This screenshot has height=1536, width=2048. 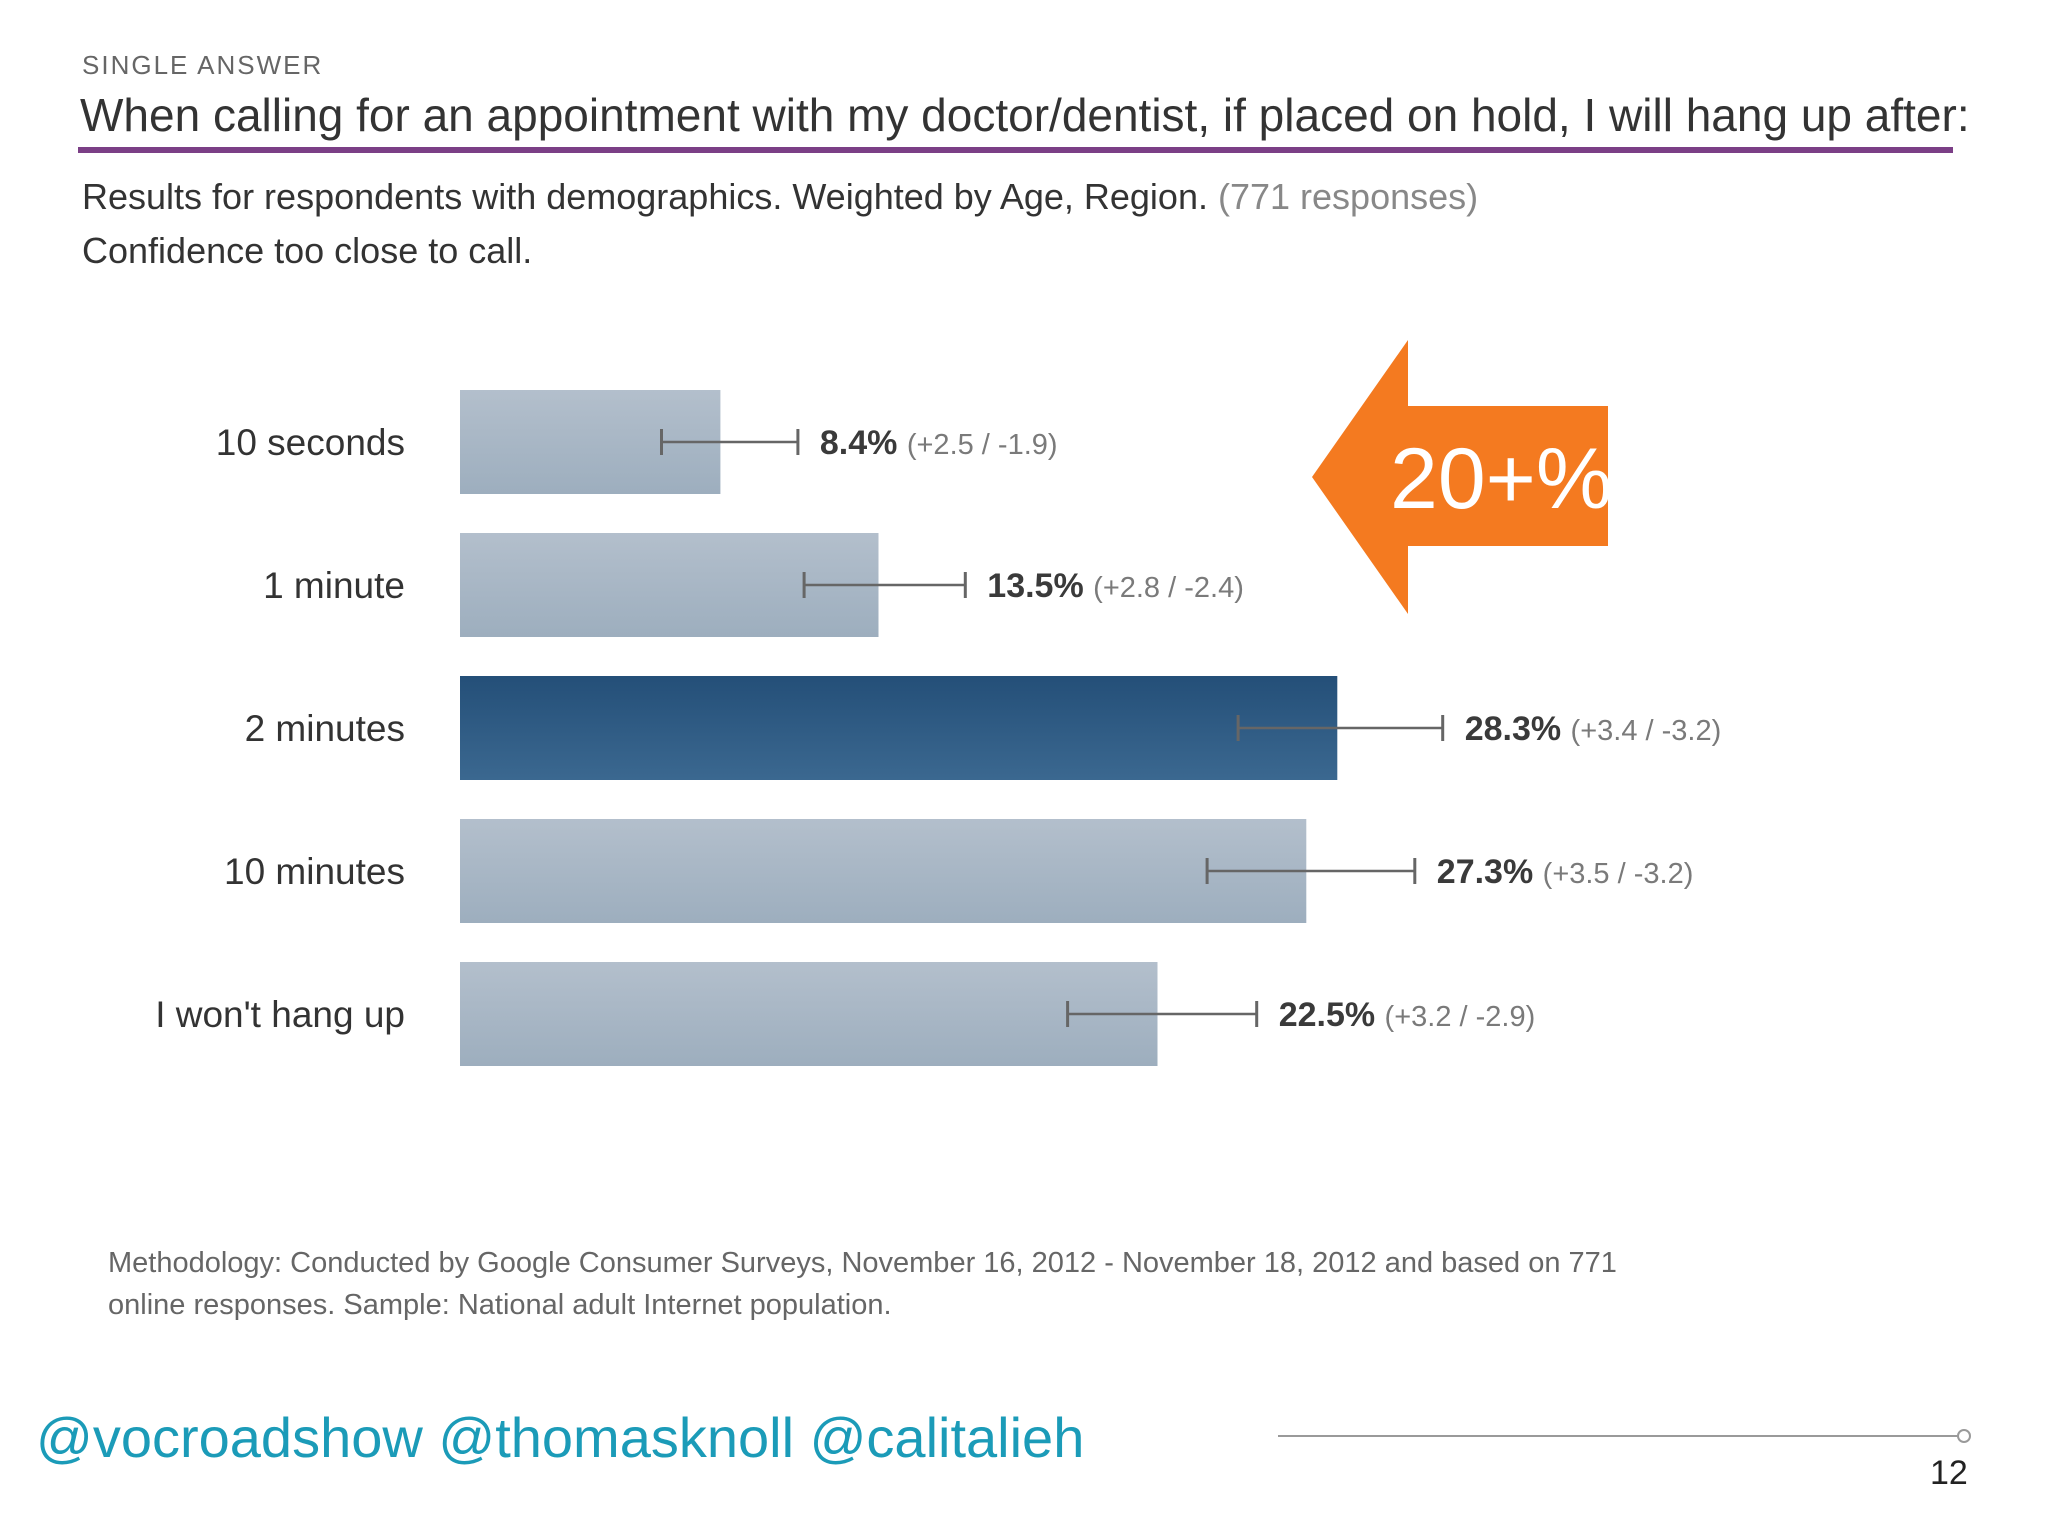 What do you see at coordinates (1501, 479) in the screenshot?
I see `callout-label: 20+%` at bounding box center [1501, 479].